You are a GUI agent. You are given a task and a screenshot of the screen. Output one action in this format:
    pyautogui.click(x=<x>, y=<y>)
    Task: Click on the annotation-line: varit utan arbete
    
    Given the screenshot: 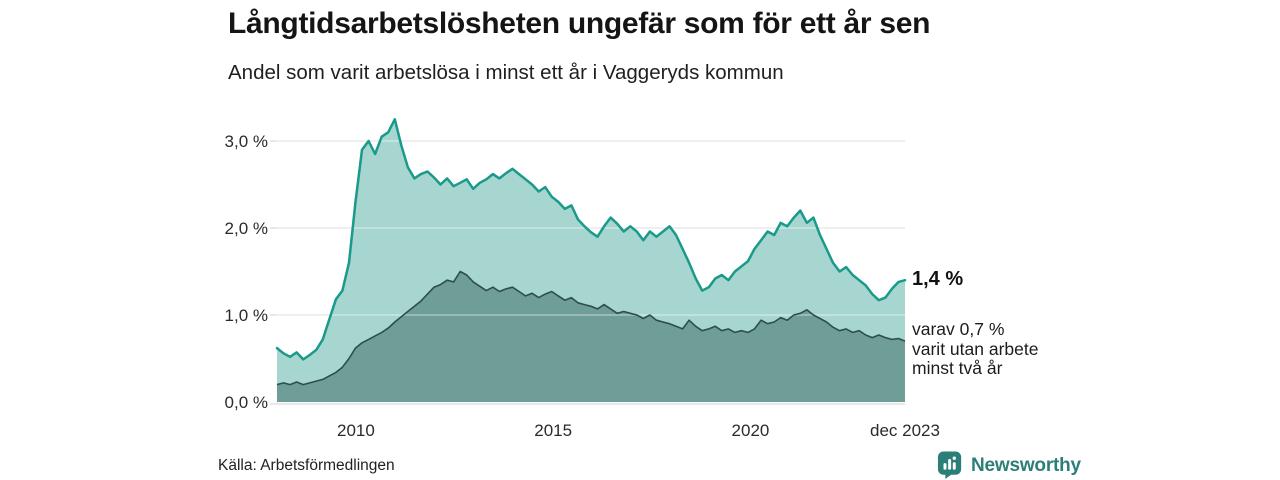 What is the action you would take?
    pyautogui.click(x=975, y=348)
    